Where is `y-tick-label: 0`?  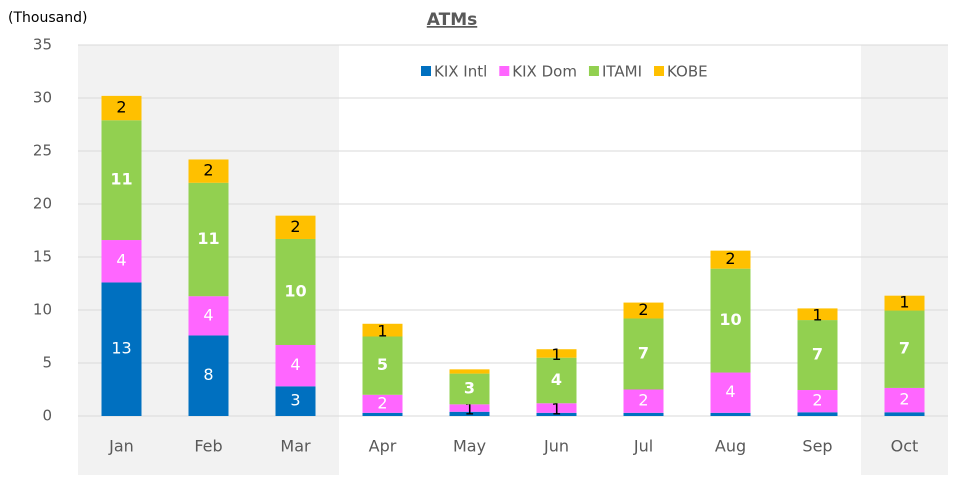 y-tick-label: 0 is located at coordinates (47, 416).